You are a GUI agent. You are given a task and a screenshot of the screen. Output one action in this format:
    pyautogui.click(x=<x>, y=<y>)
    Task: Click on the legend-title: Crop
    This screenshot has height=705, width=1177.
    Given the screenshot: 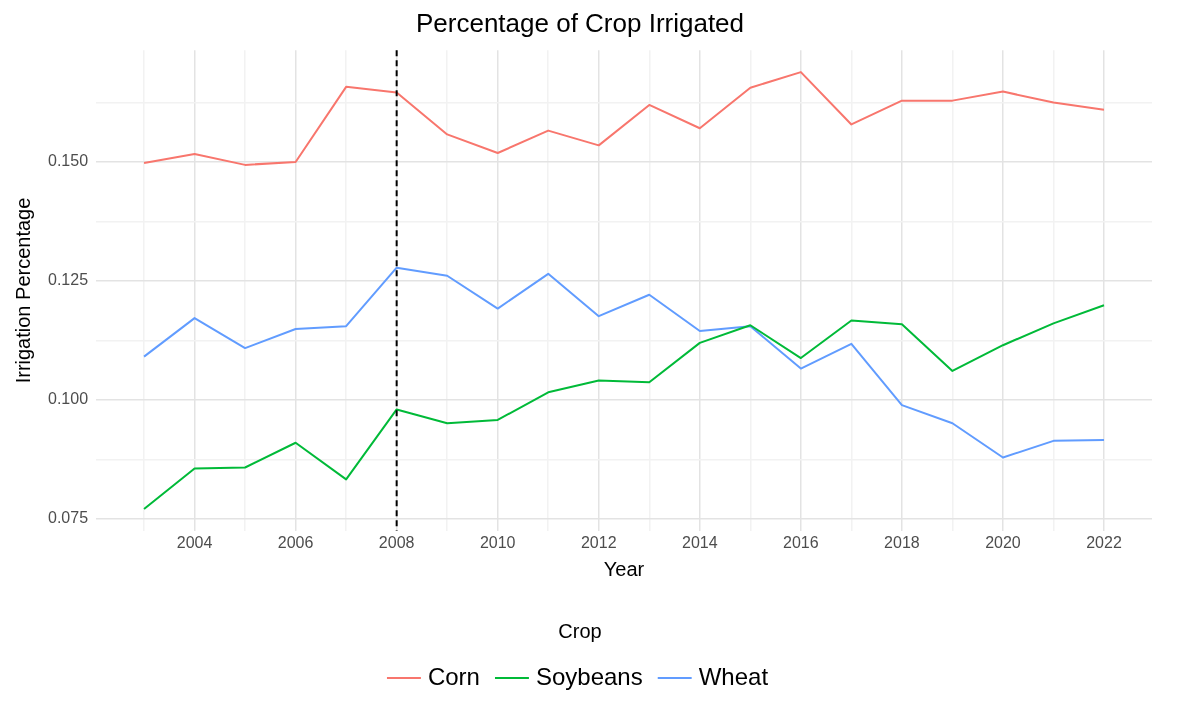 What is the action you would take?
    pyautogui.click(x=580, y=630)
    